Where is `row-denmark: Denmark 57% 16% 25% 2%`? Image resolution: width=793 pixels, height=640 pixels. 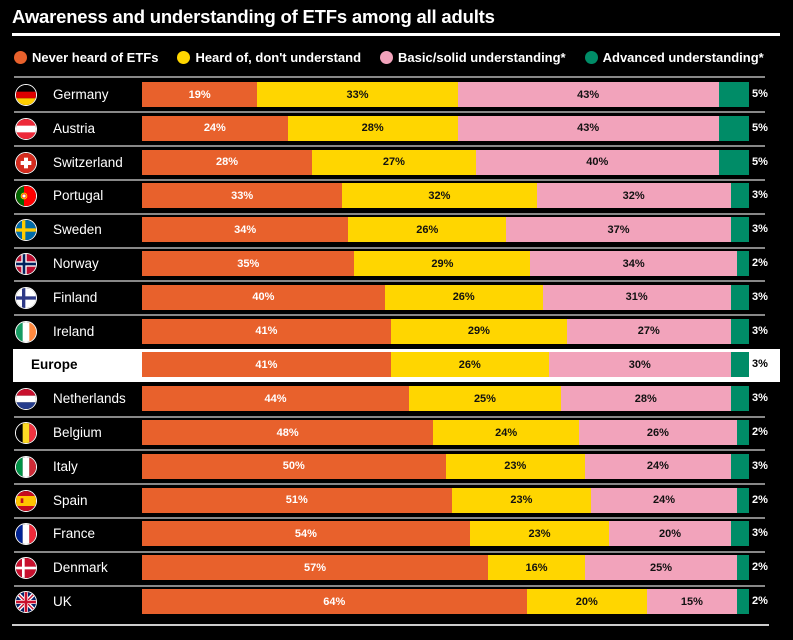
row-denmark: Denmark 57% 16% 25% 2% is located at coordinates (396, 568).